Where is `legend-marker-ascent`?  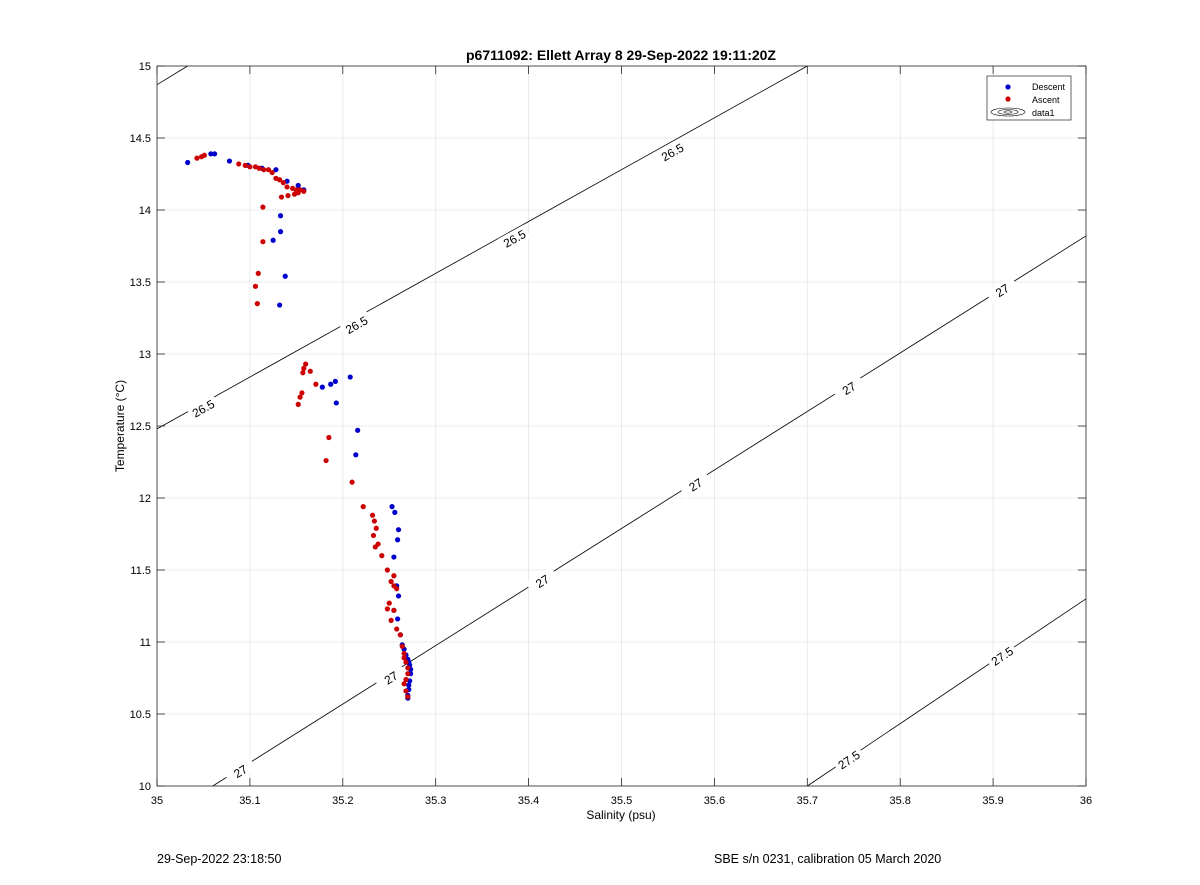
legend-marker-ascent is located at coordinates (1008, 99).